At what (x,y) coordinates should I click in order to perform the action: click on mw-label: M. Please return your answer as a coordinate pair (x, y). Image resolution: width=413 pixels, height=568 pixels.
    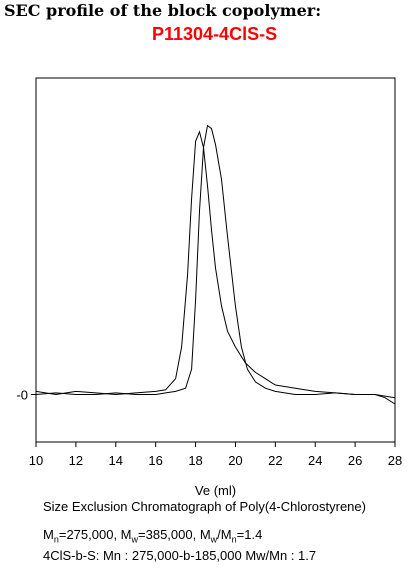
    Looking at the image, I should click on (126, 534).